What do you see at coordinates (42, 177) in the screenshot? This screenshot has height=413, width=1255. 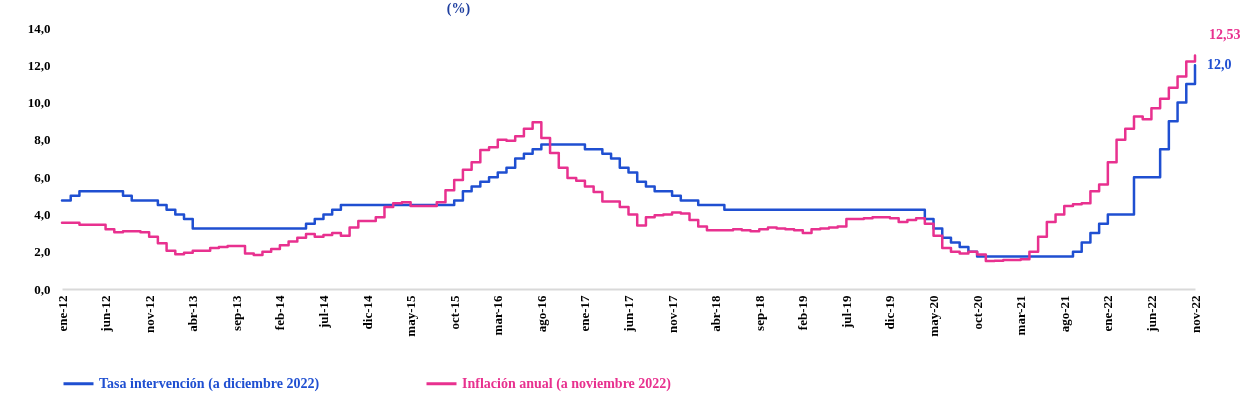 I see `y-tick-label: 6,0` at bounding box center [42, 177].